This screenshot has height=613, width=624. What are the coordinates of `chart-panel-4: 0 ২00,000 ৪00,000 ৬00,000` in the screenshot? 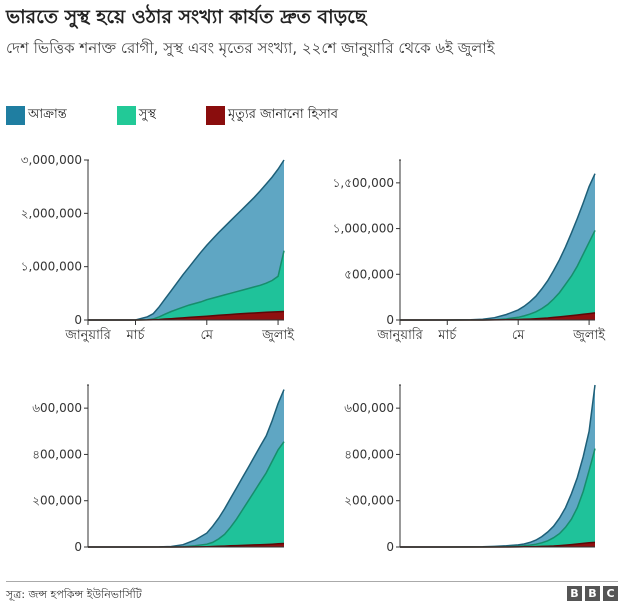 It's located at (470, 469).